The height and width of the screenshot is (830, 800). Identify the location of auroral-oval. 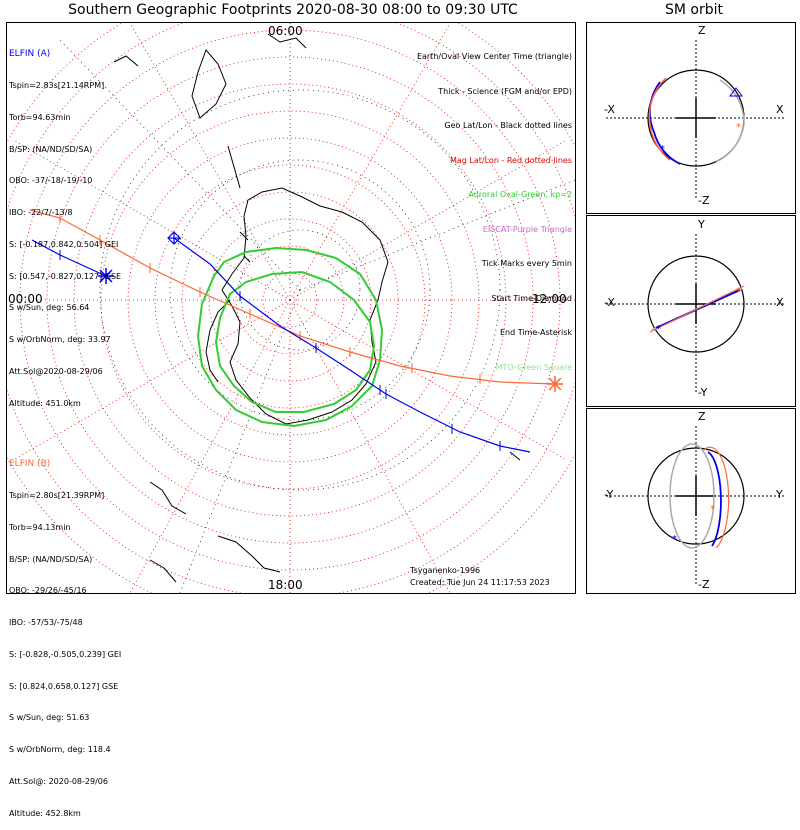
(290, 337).